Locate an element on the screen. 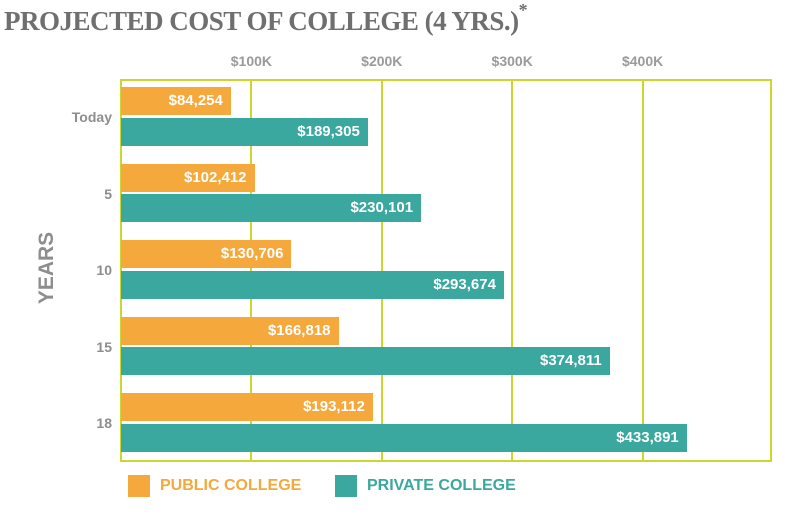 The image size is (792, 515). bar-public: $102,412 is located at coordinates (188, 177).